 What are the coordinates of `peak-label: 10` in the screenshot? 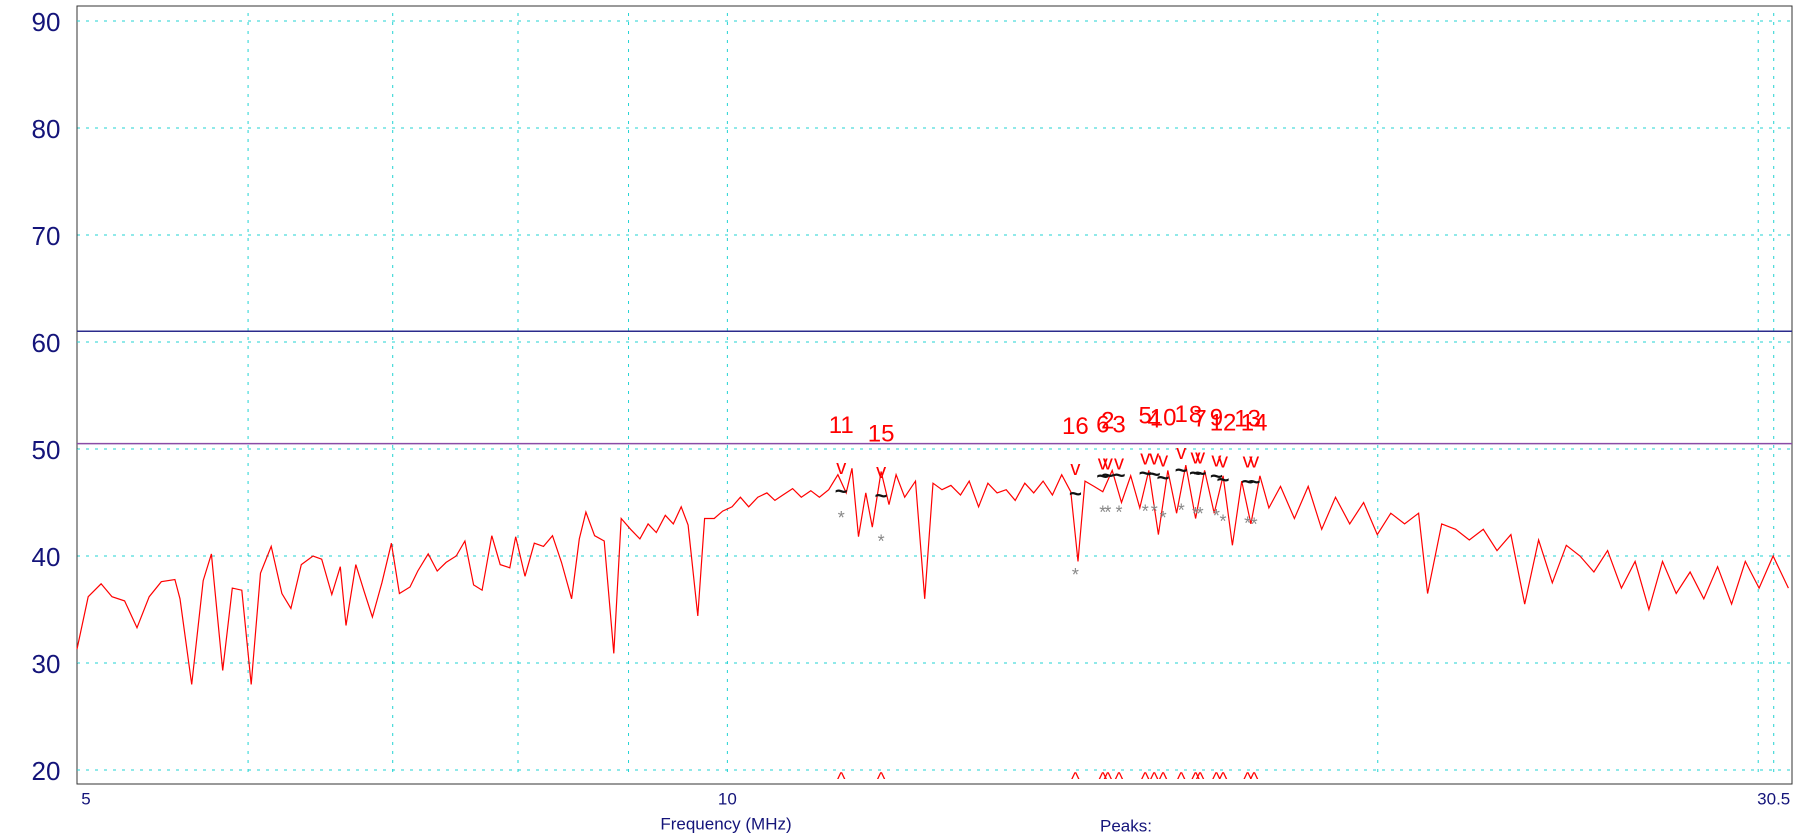 It's located at (1163, 418).